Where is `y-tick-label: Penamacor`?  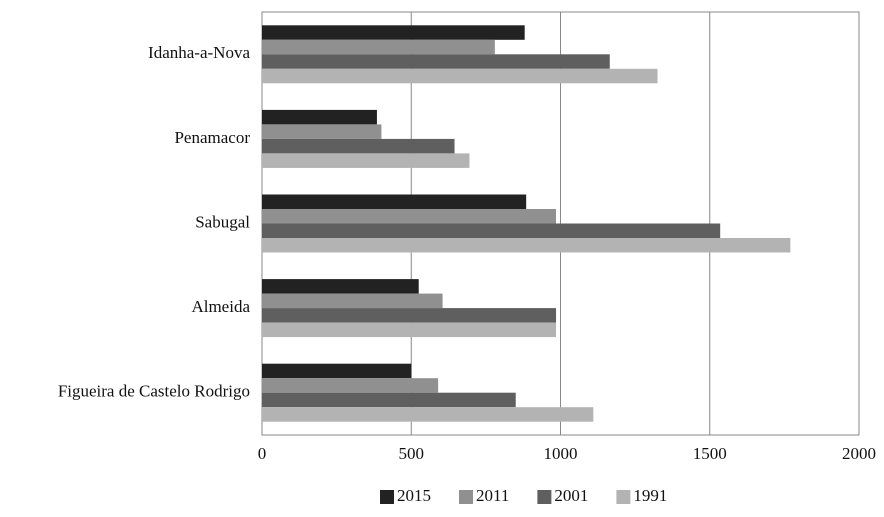
y-tick-label: Penamacor is located at coordinates (212, 137).